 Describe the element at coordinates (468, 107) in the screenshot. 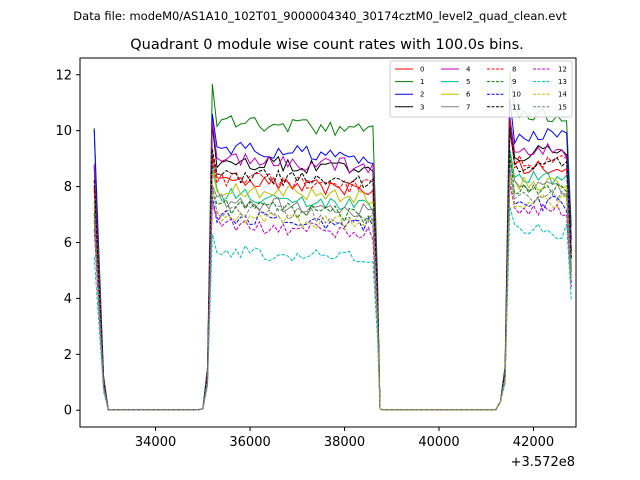

I see `legend-label-7: 7` at that location.